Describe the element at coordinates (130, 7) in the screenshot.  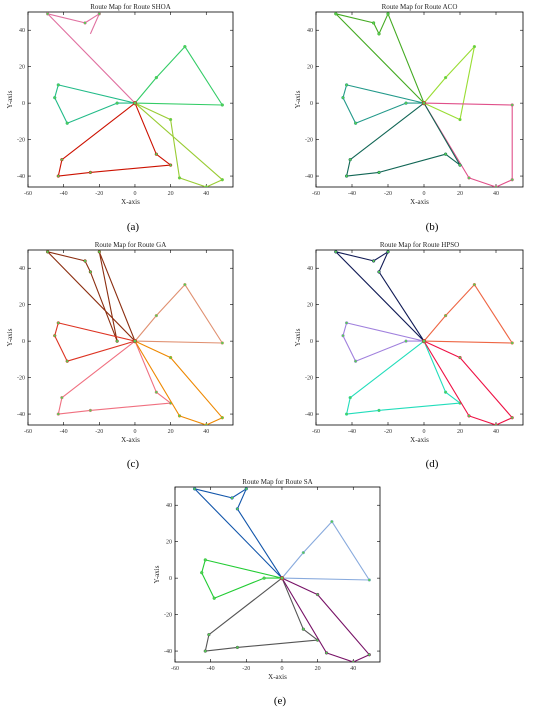
I see `chart-title: Route Map for Route SHOA` at that location.